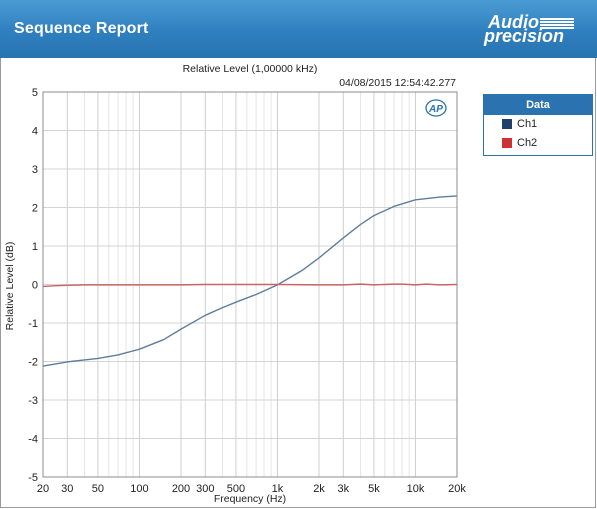  Describe the element at coordinates (35, 247) in the screenshot. I see `y-tick-label-1: 1` at that location.